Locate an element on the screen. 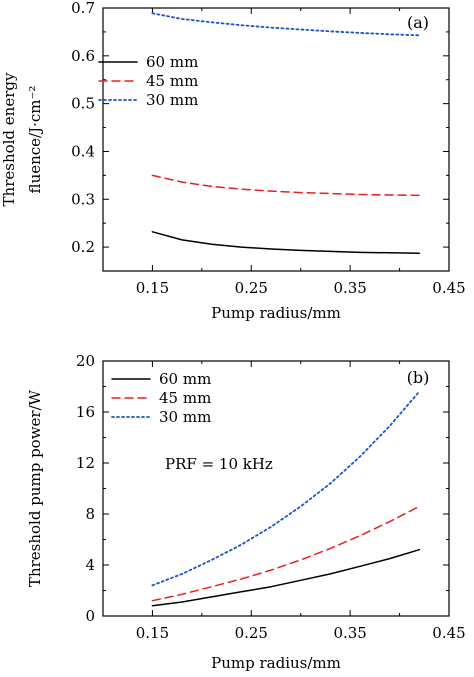  panel-label: (b) is located at coordinates (418, 377).